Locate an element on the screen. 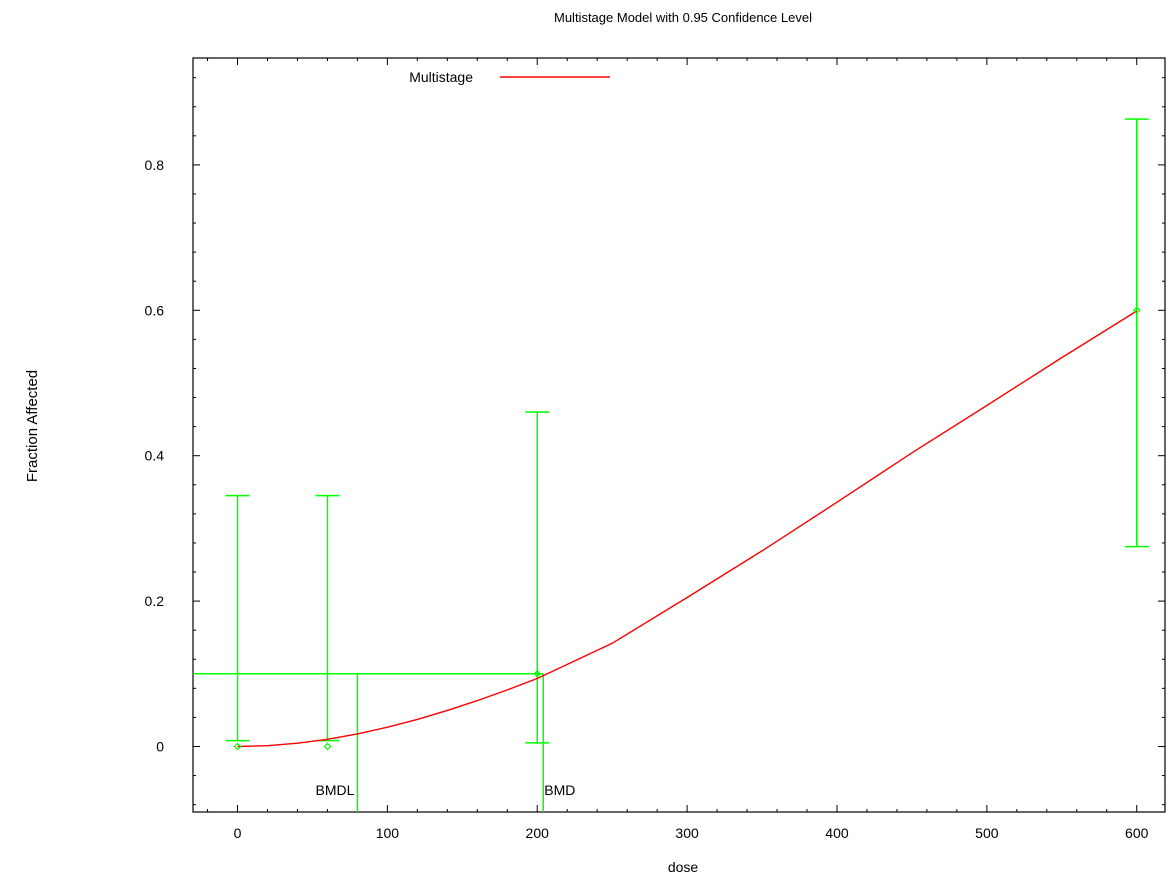 Image resolution: width=1170 pixels, height=884 pixels. legend-label: Multistage is located at coordinates (441, 77).